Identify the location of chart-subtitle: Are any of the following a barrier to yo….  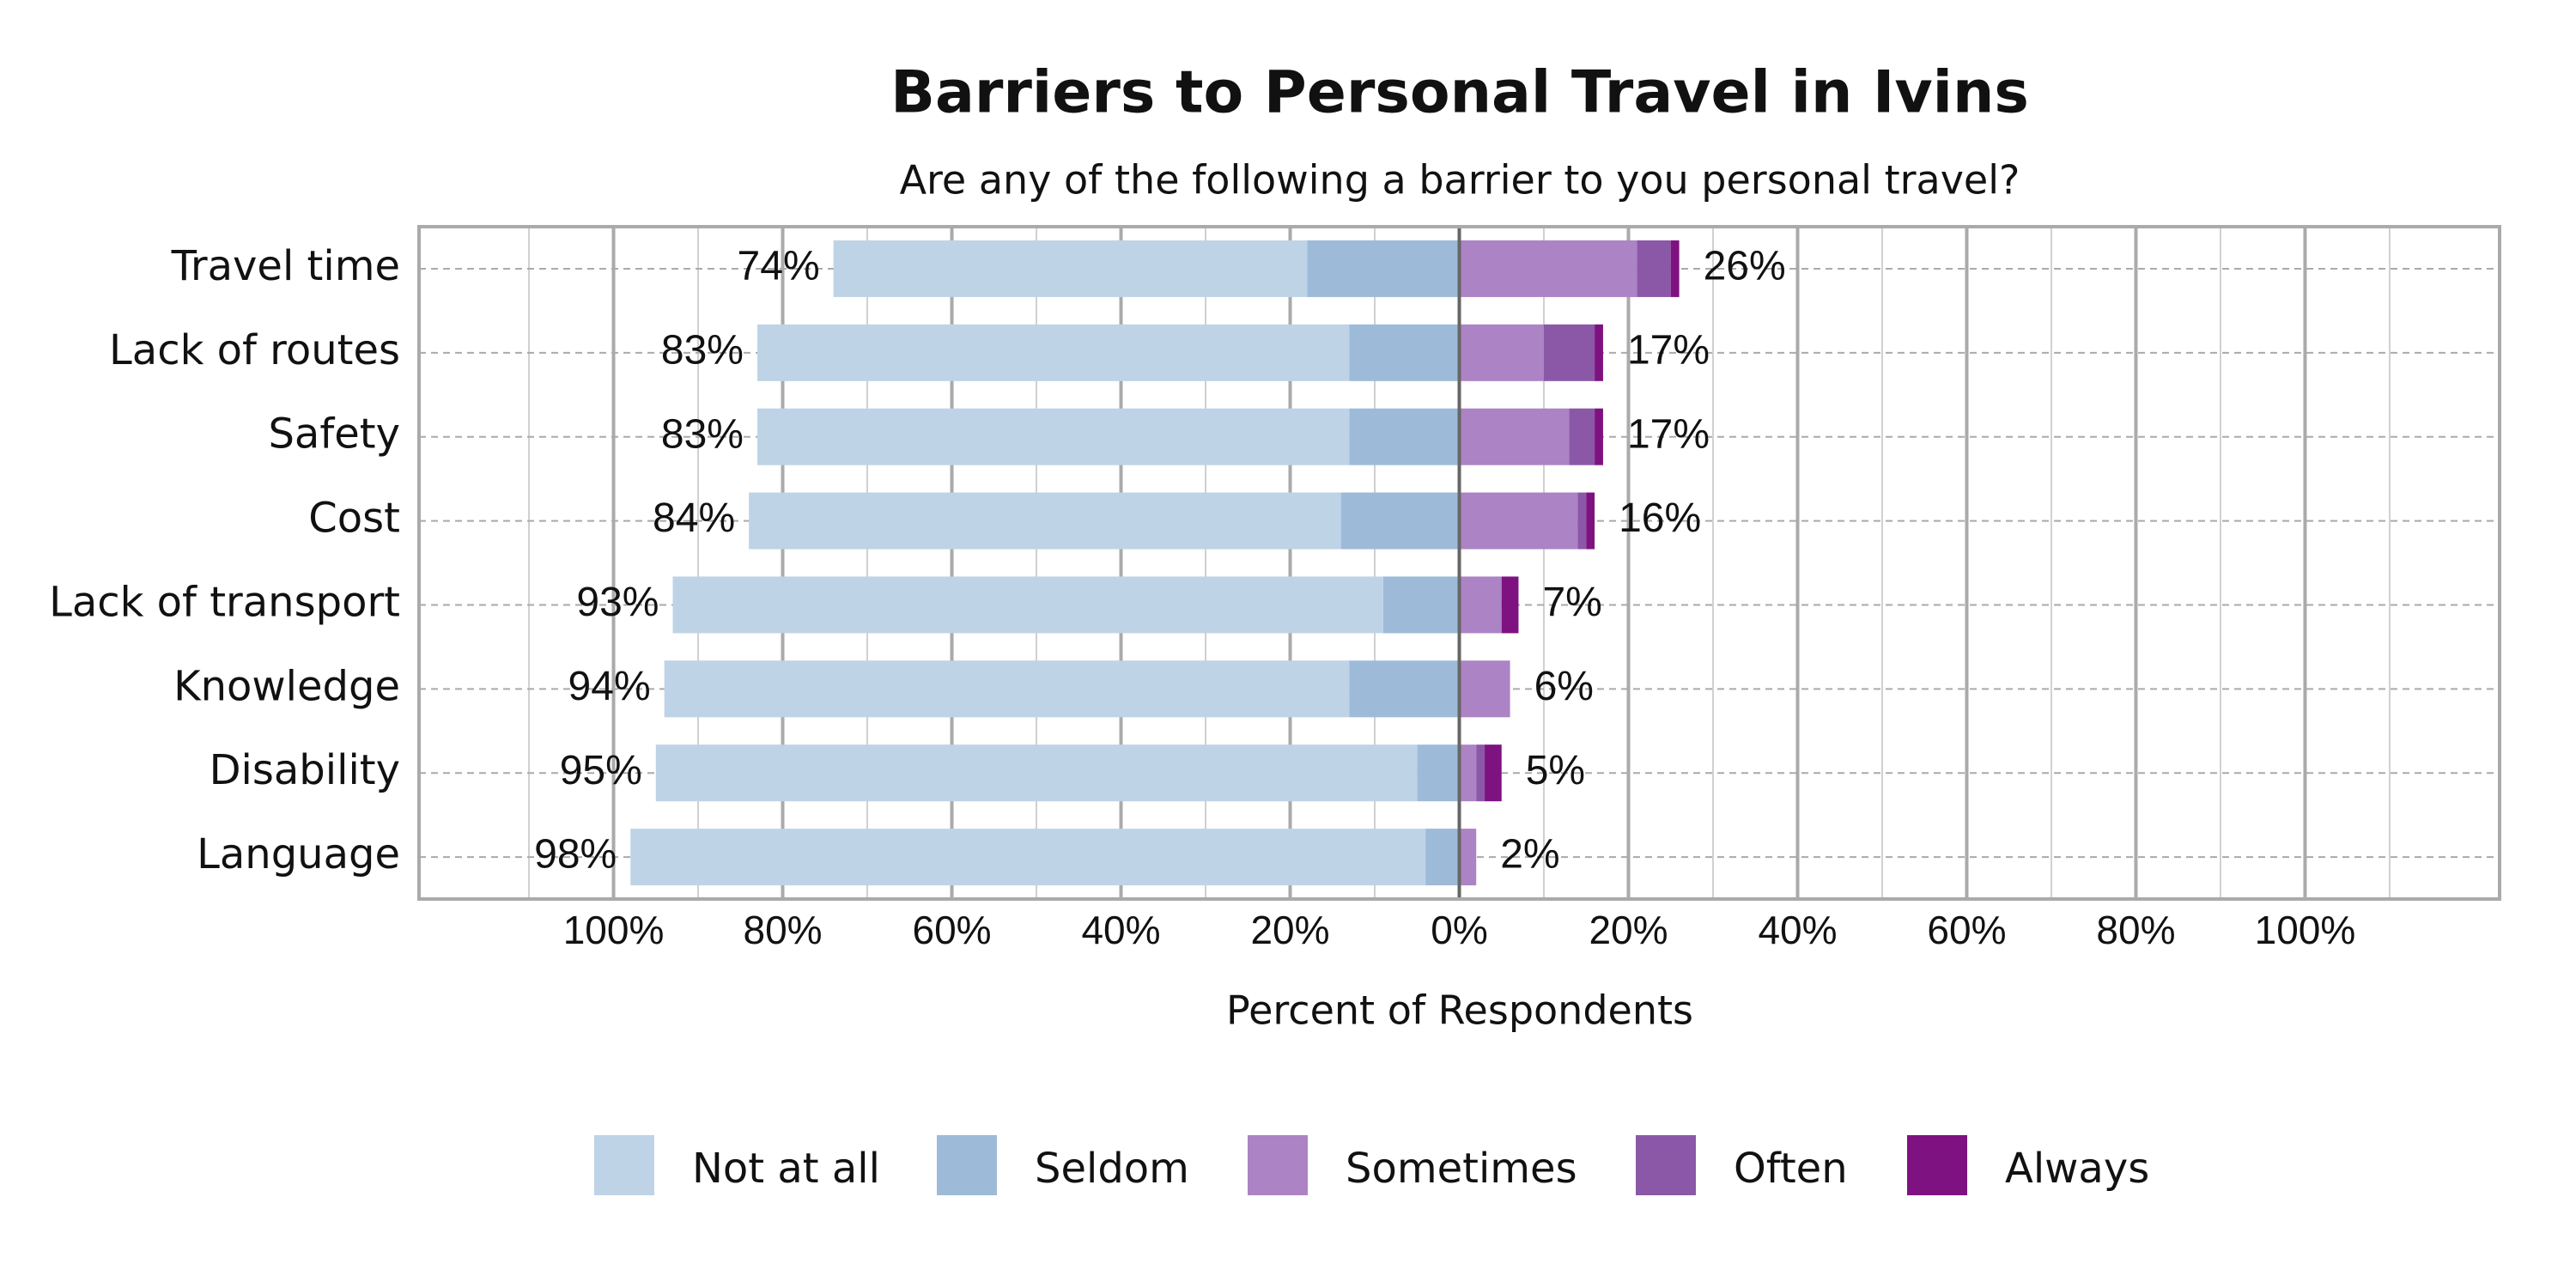
(1460, 180).